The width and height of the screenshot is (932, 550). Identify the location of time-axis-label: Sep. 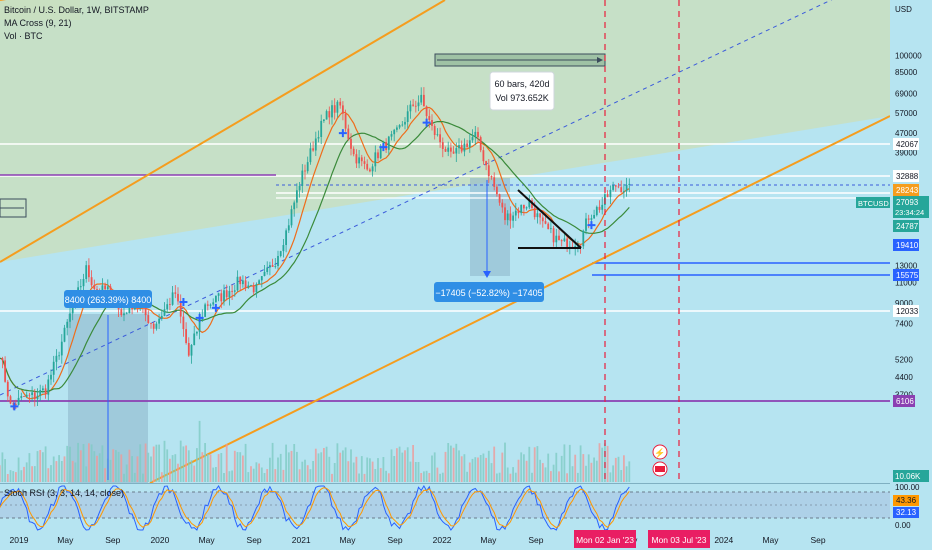
(535, 540).